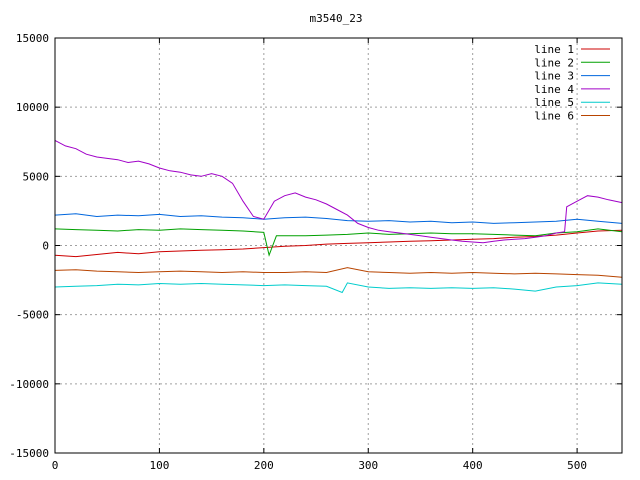  What do you see at coordinates (32, 107) in the screenshot?
I see `y-tick-label: 10000` at bounding box center [32, 107].